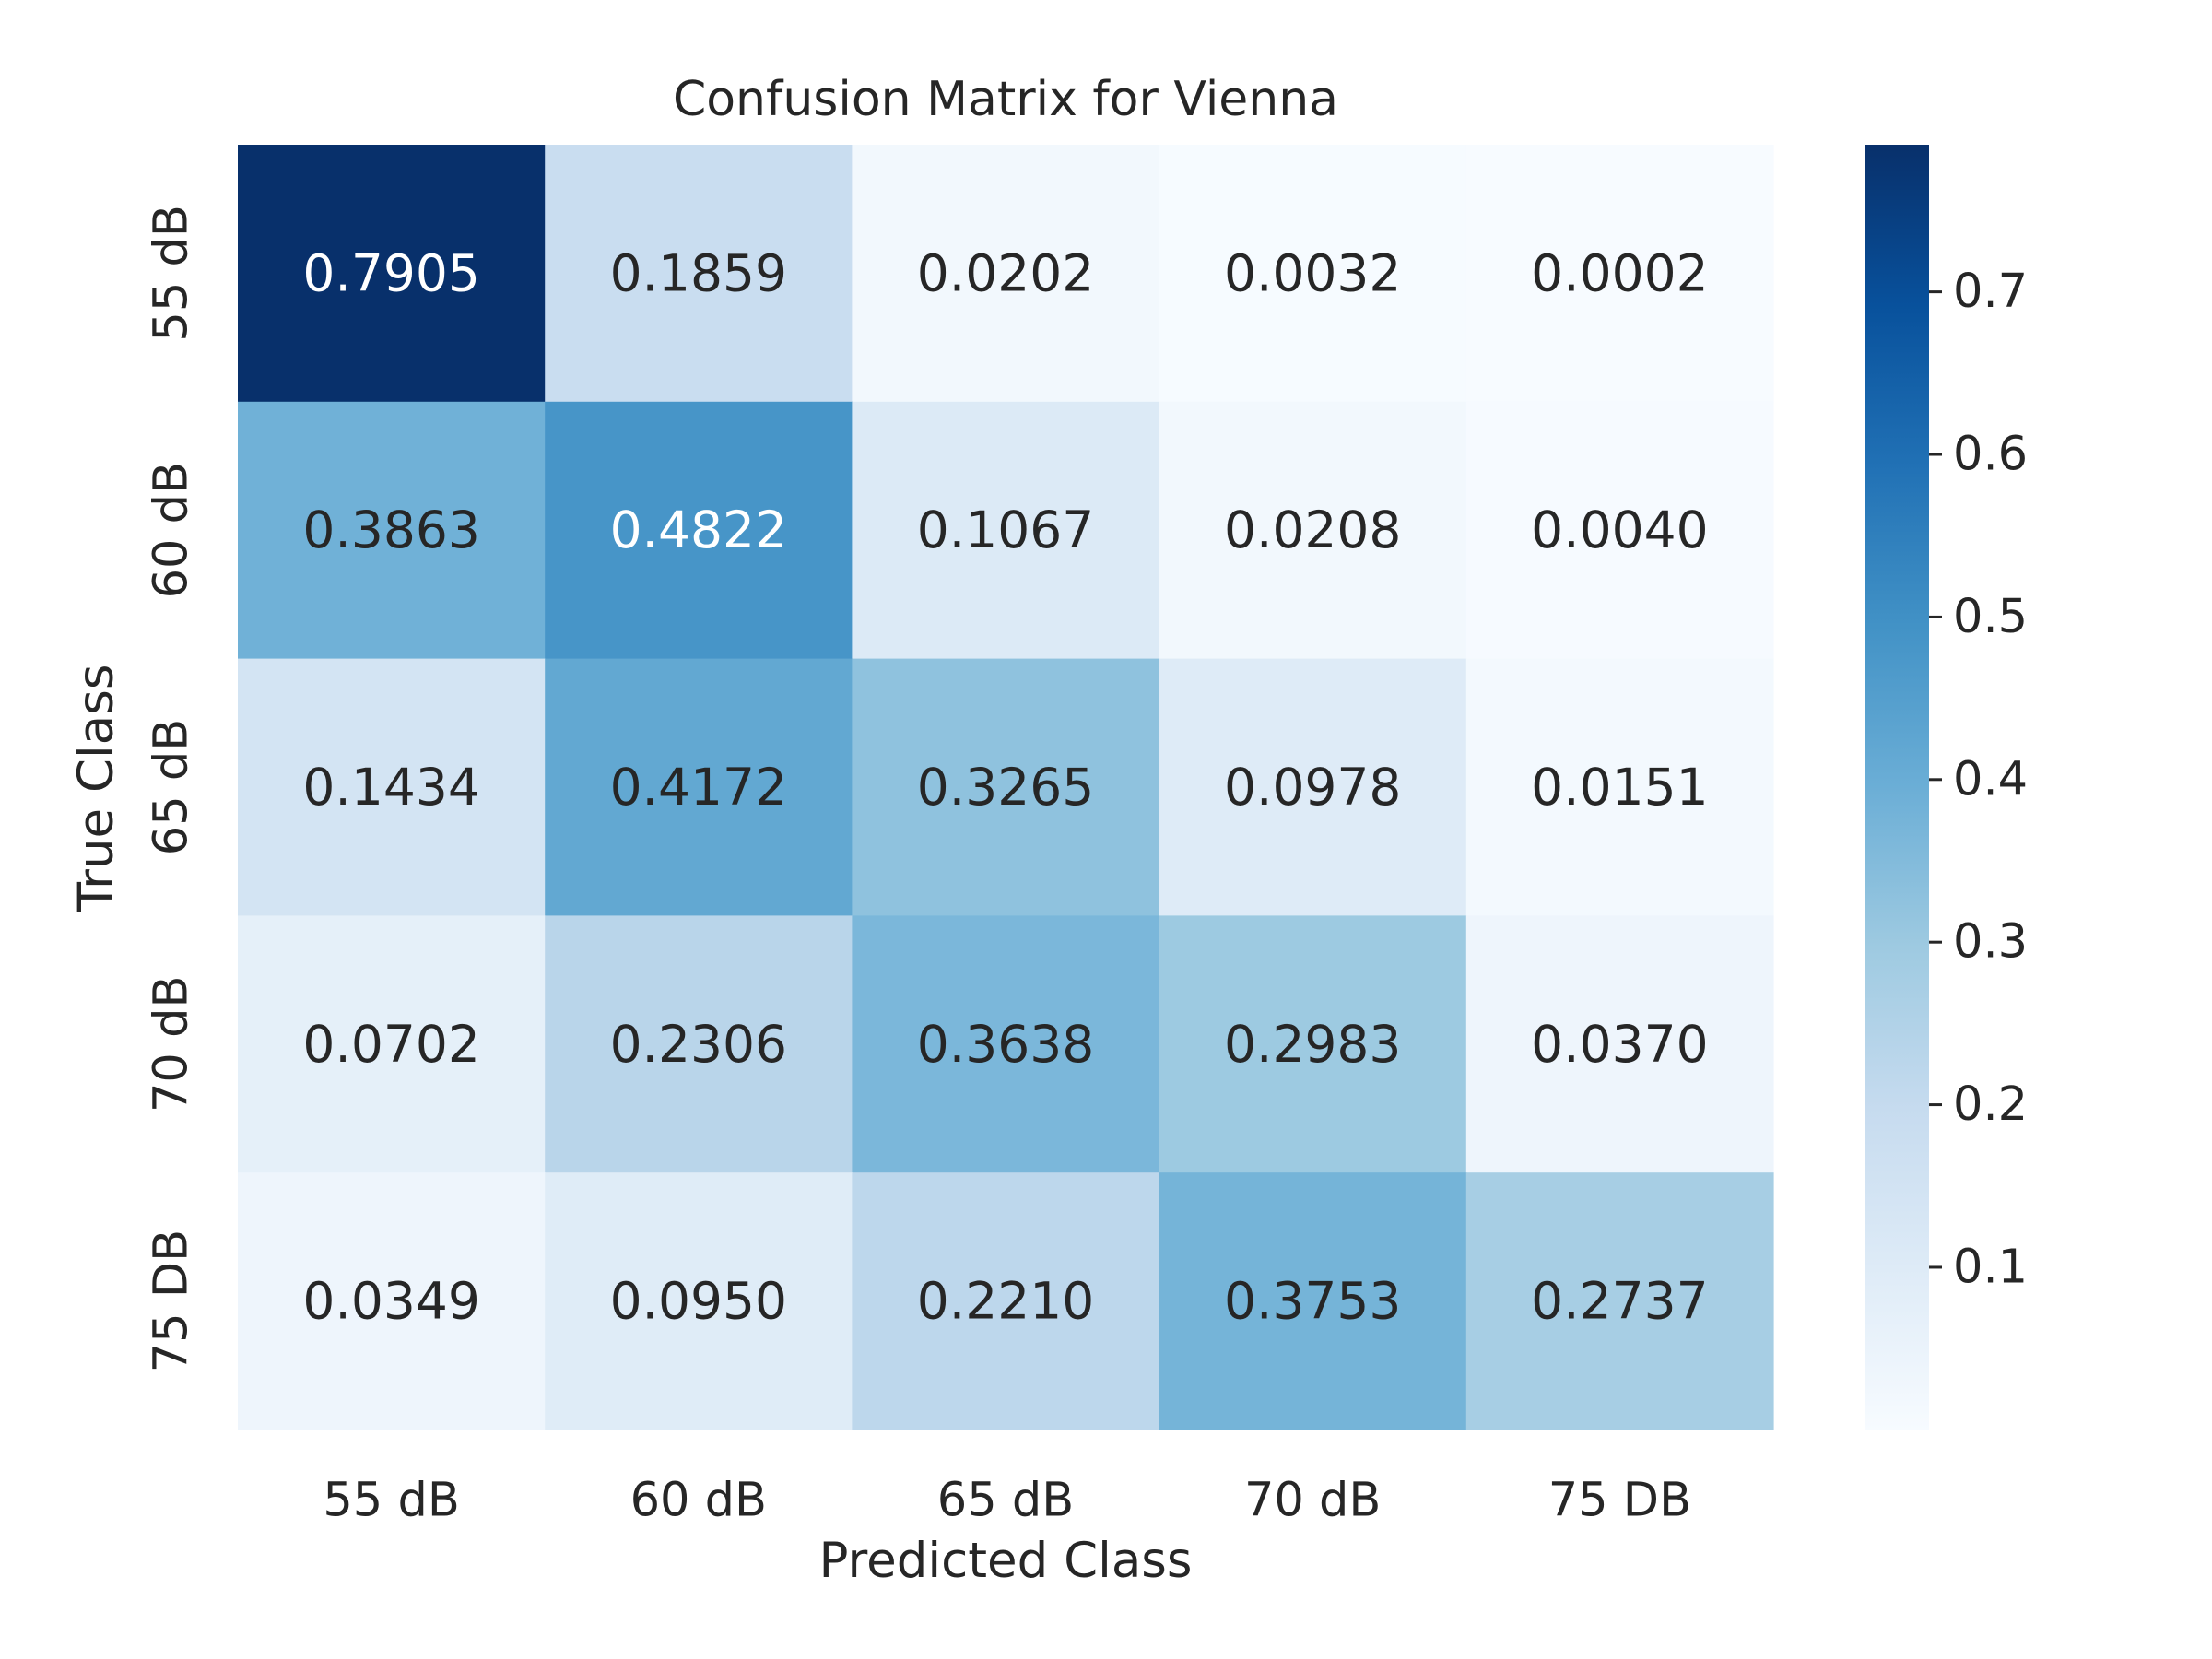 The image size is (2212, 1659). I want to click on cell-value-label: 0.0202, so click(1005, 272).